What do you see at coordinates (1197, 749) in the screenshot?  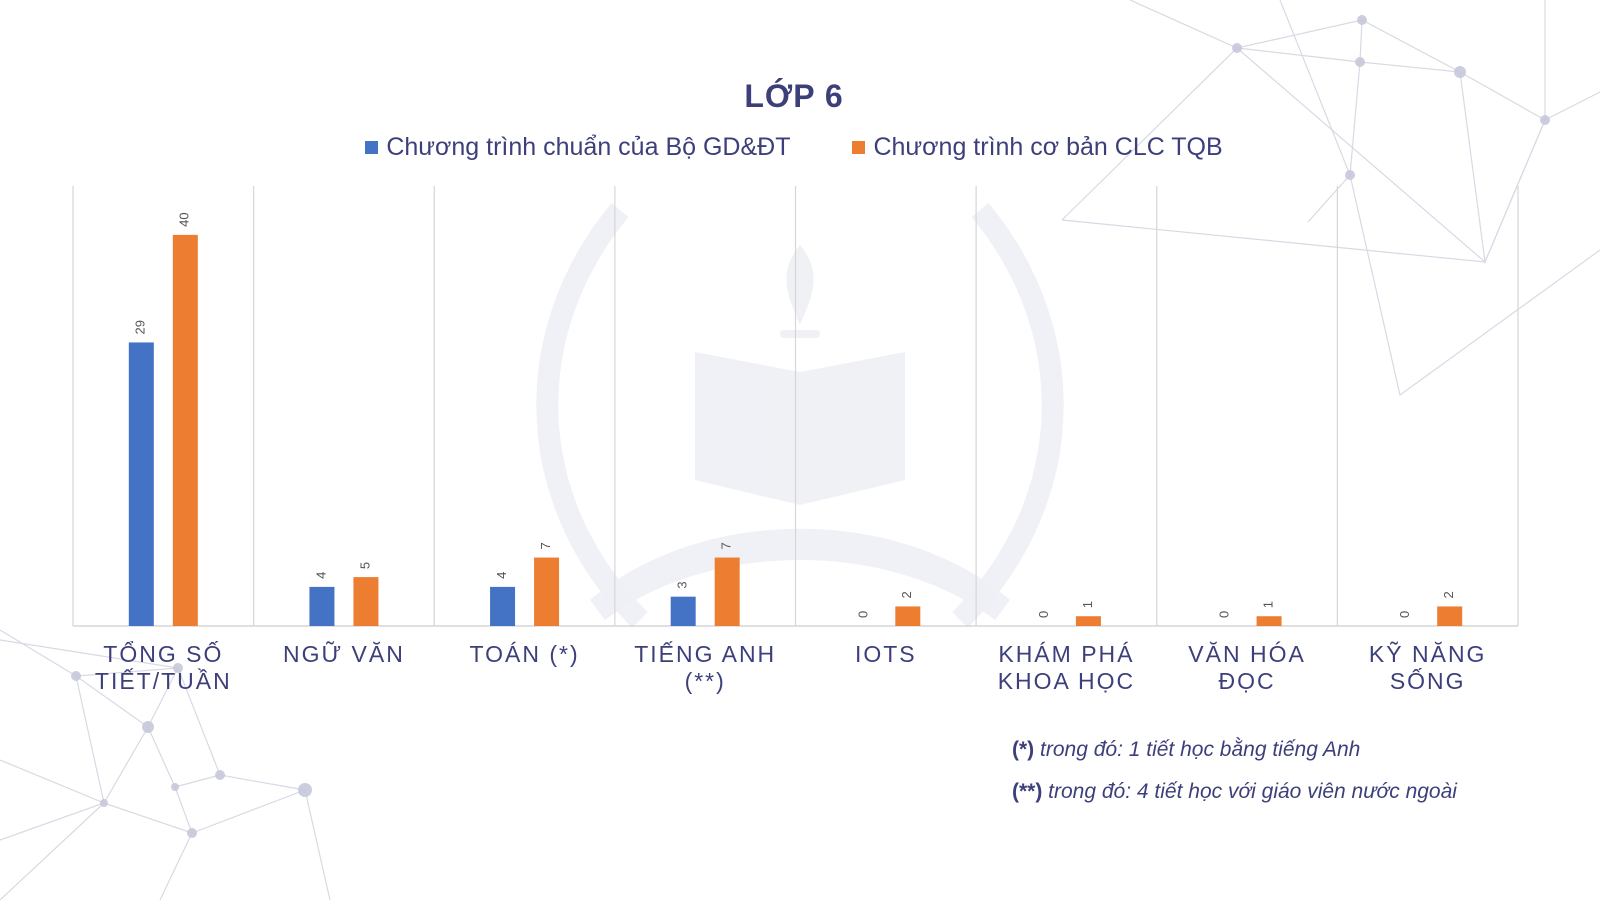 I see `footnote-1-text: trong đó: 1 tiết học bằng tiếng Anh` at bounding box center [1197, 749].